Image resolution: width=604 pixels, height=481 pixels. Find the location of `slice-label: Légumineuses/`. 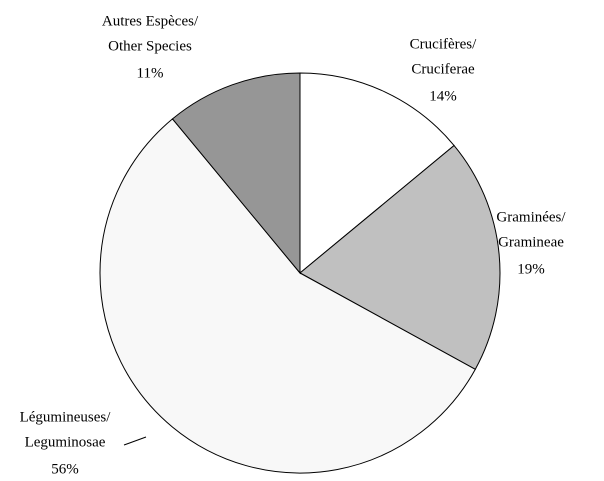

slice-label: Légumineuses/ is located at coordinates (66, 417).